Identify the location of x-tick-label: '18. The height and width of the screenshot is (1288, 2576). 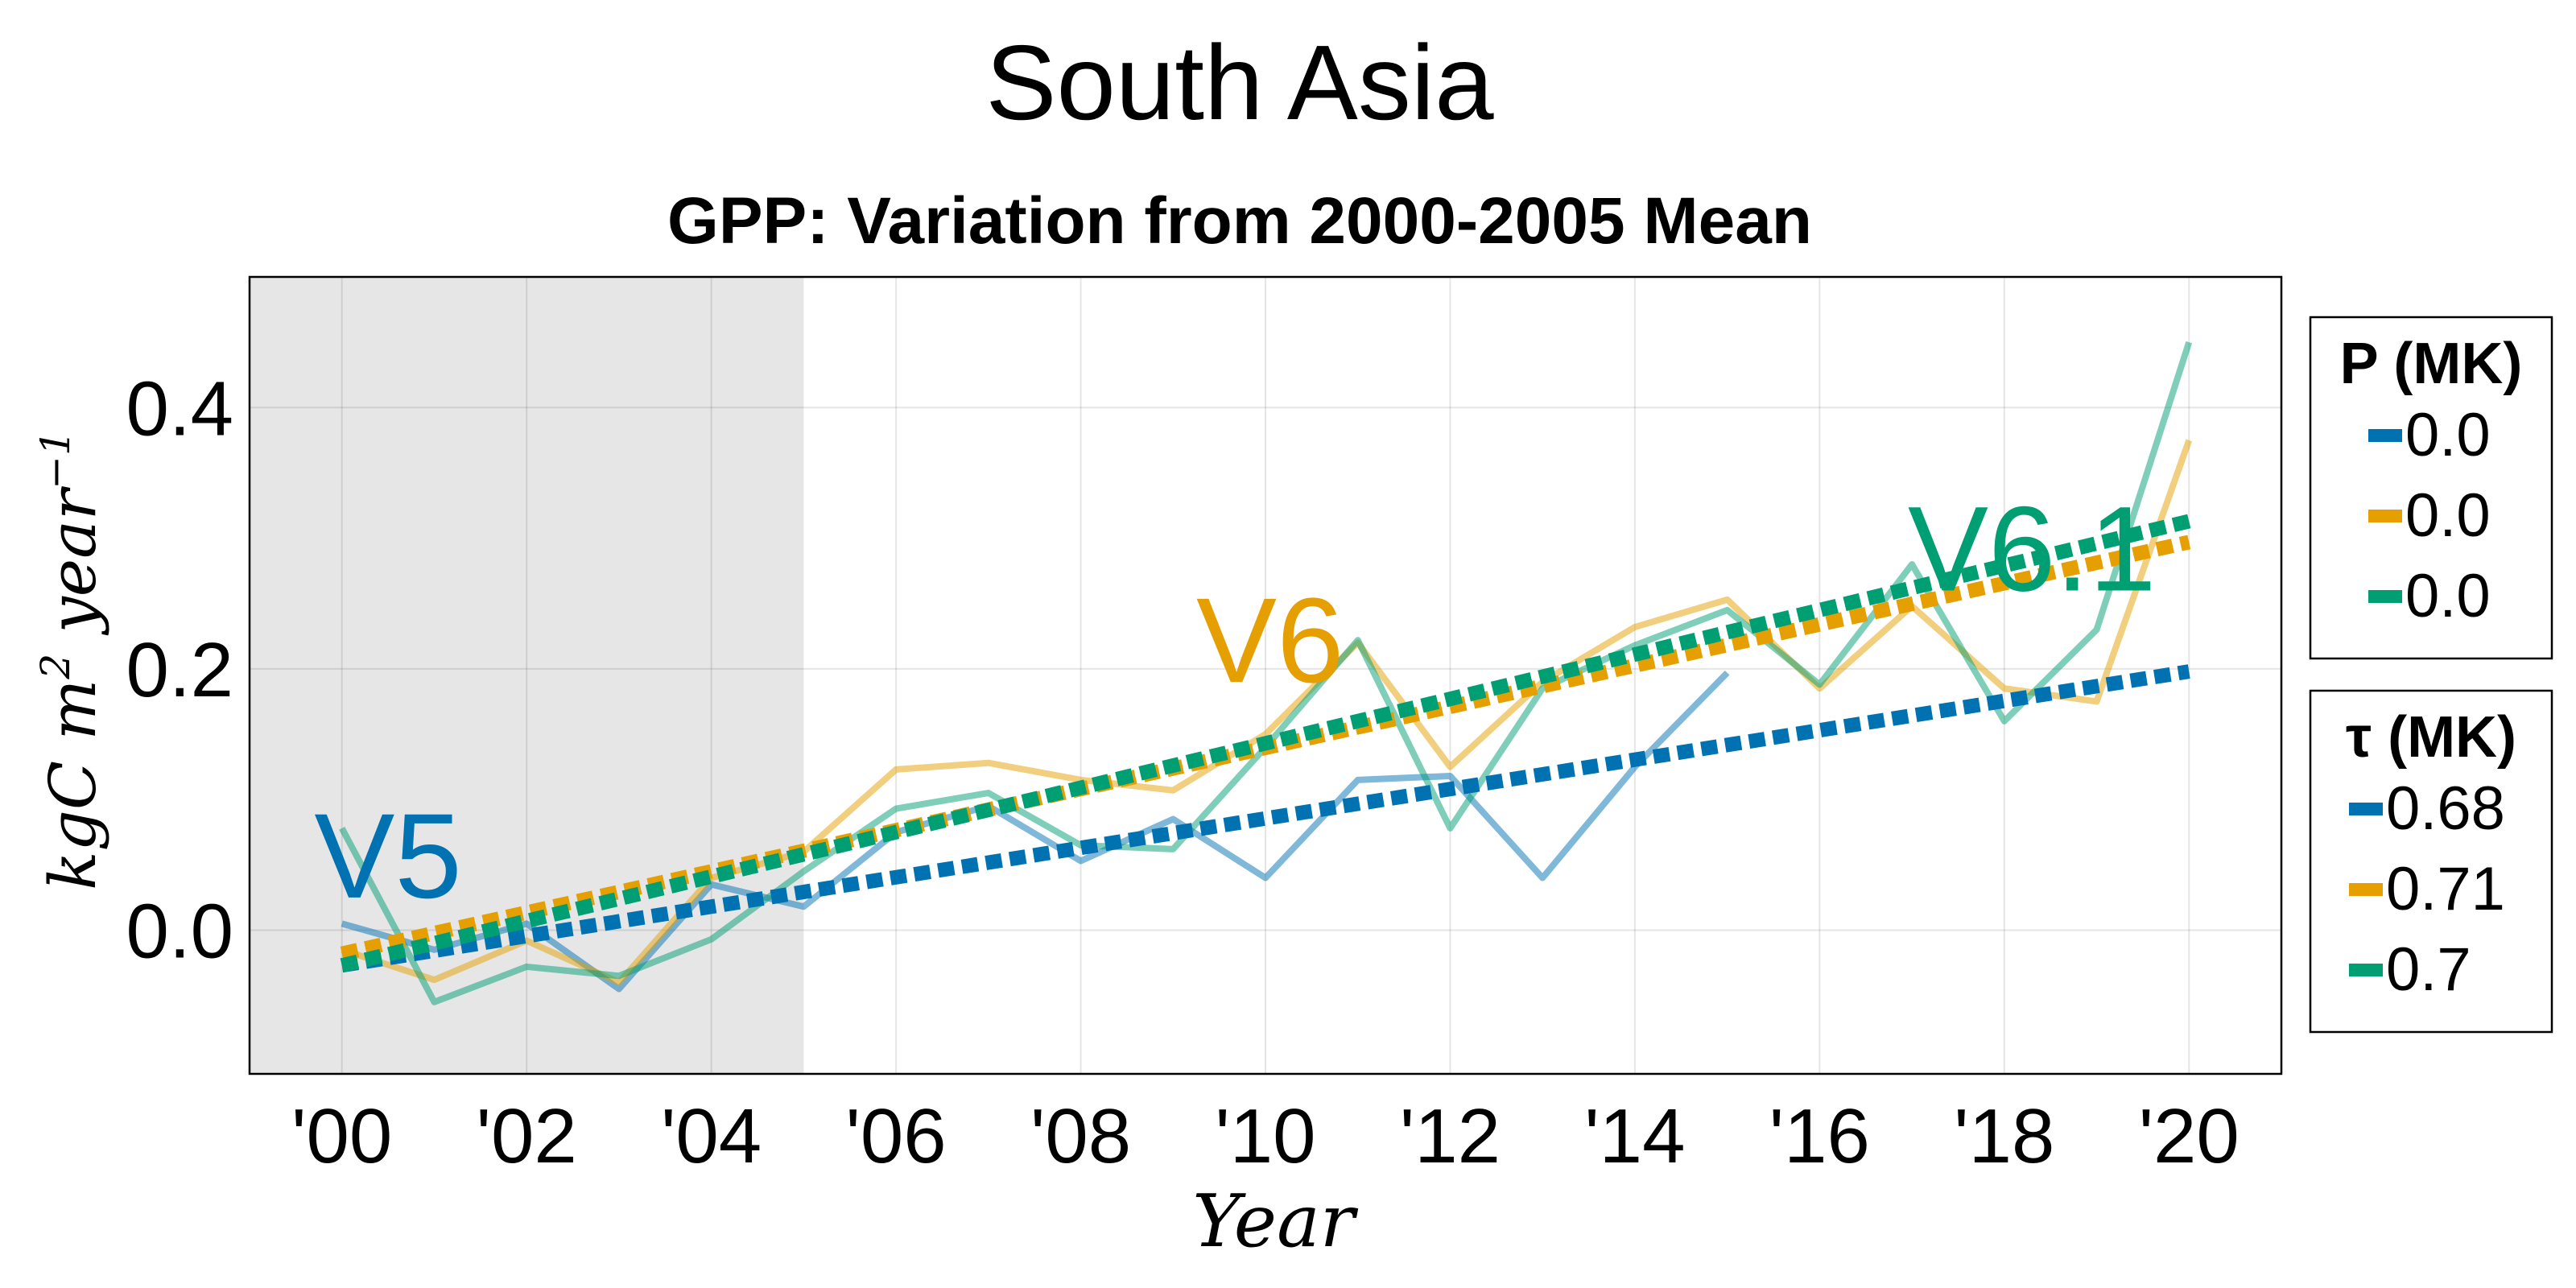
(2004, 1136).